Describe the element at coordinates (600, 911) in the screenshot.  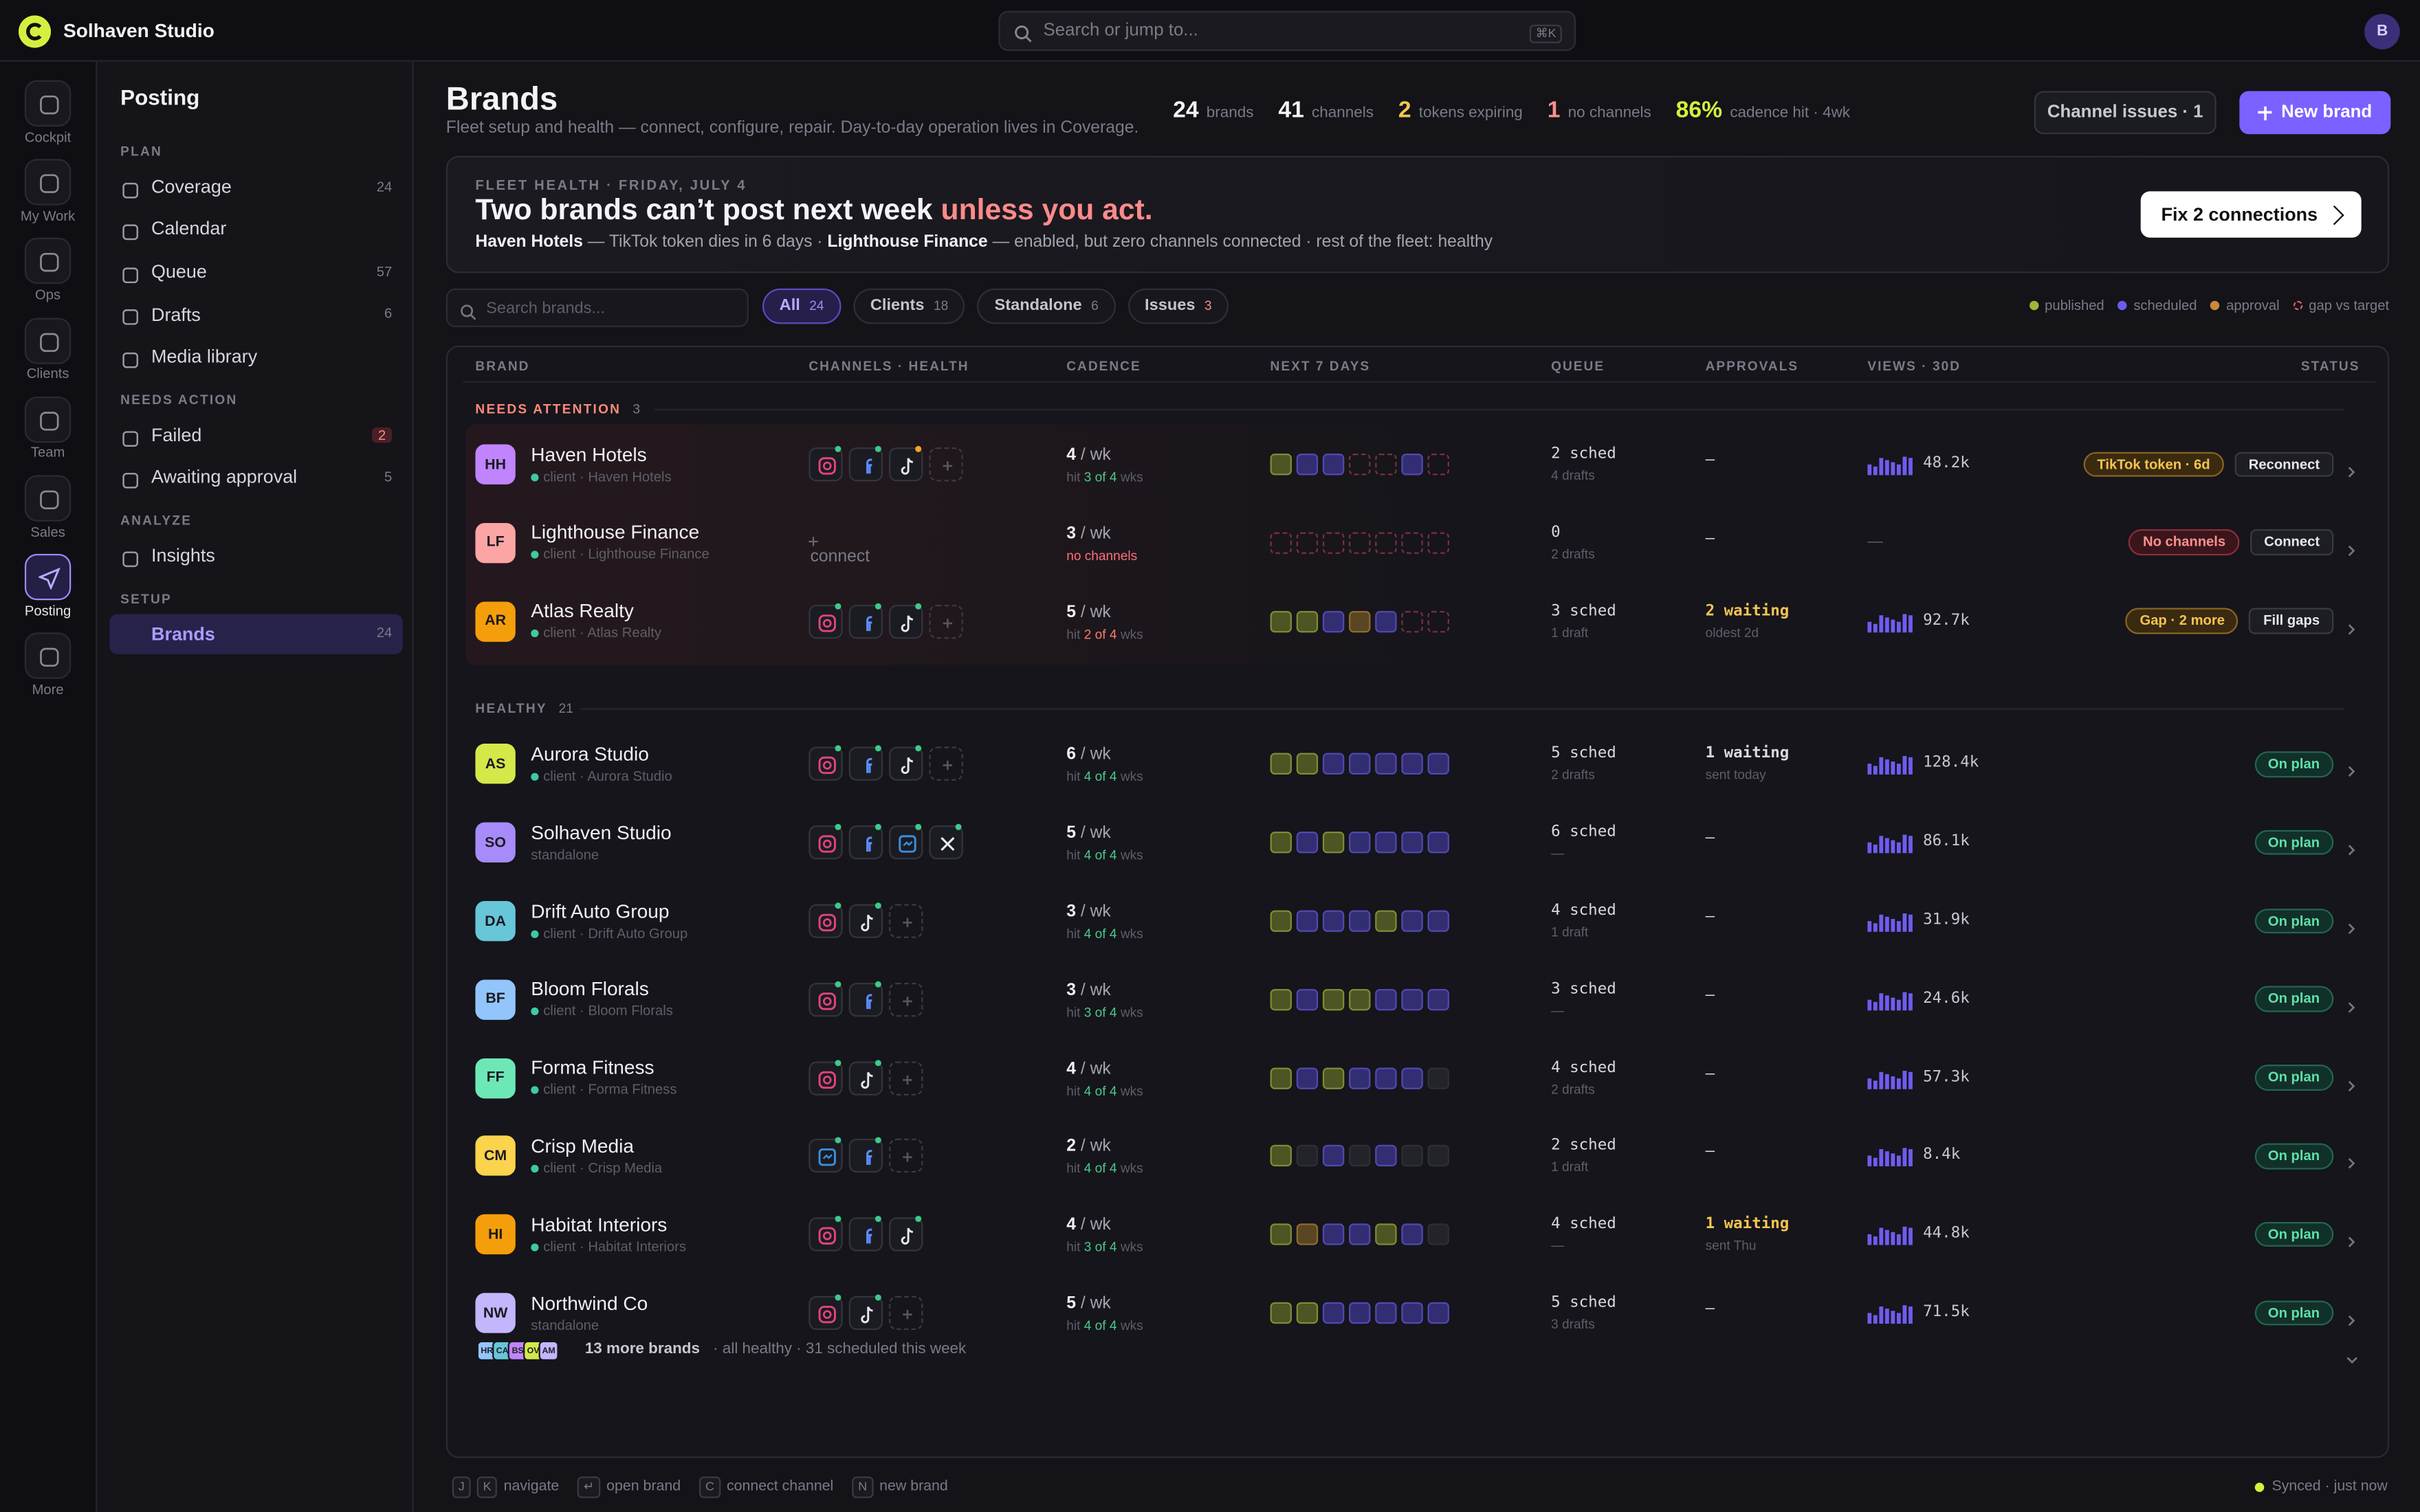
I see `cell-text: Drift Auto Group` at that location.